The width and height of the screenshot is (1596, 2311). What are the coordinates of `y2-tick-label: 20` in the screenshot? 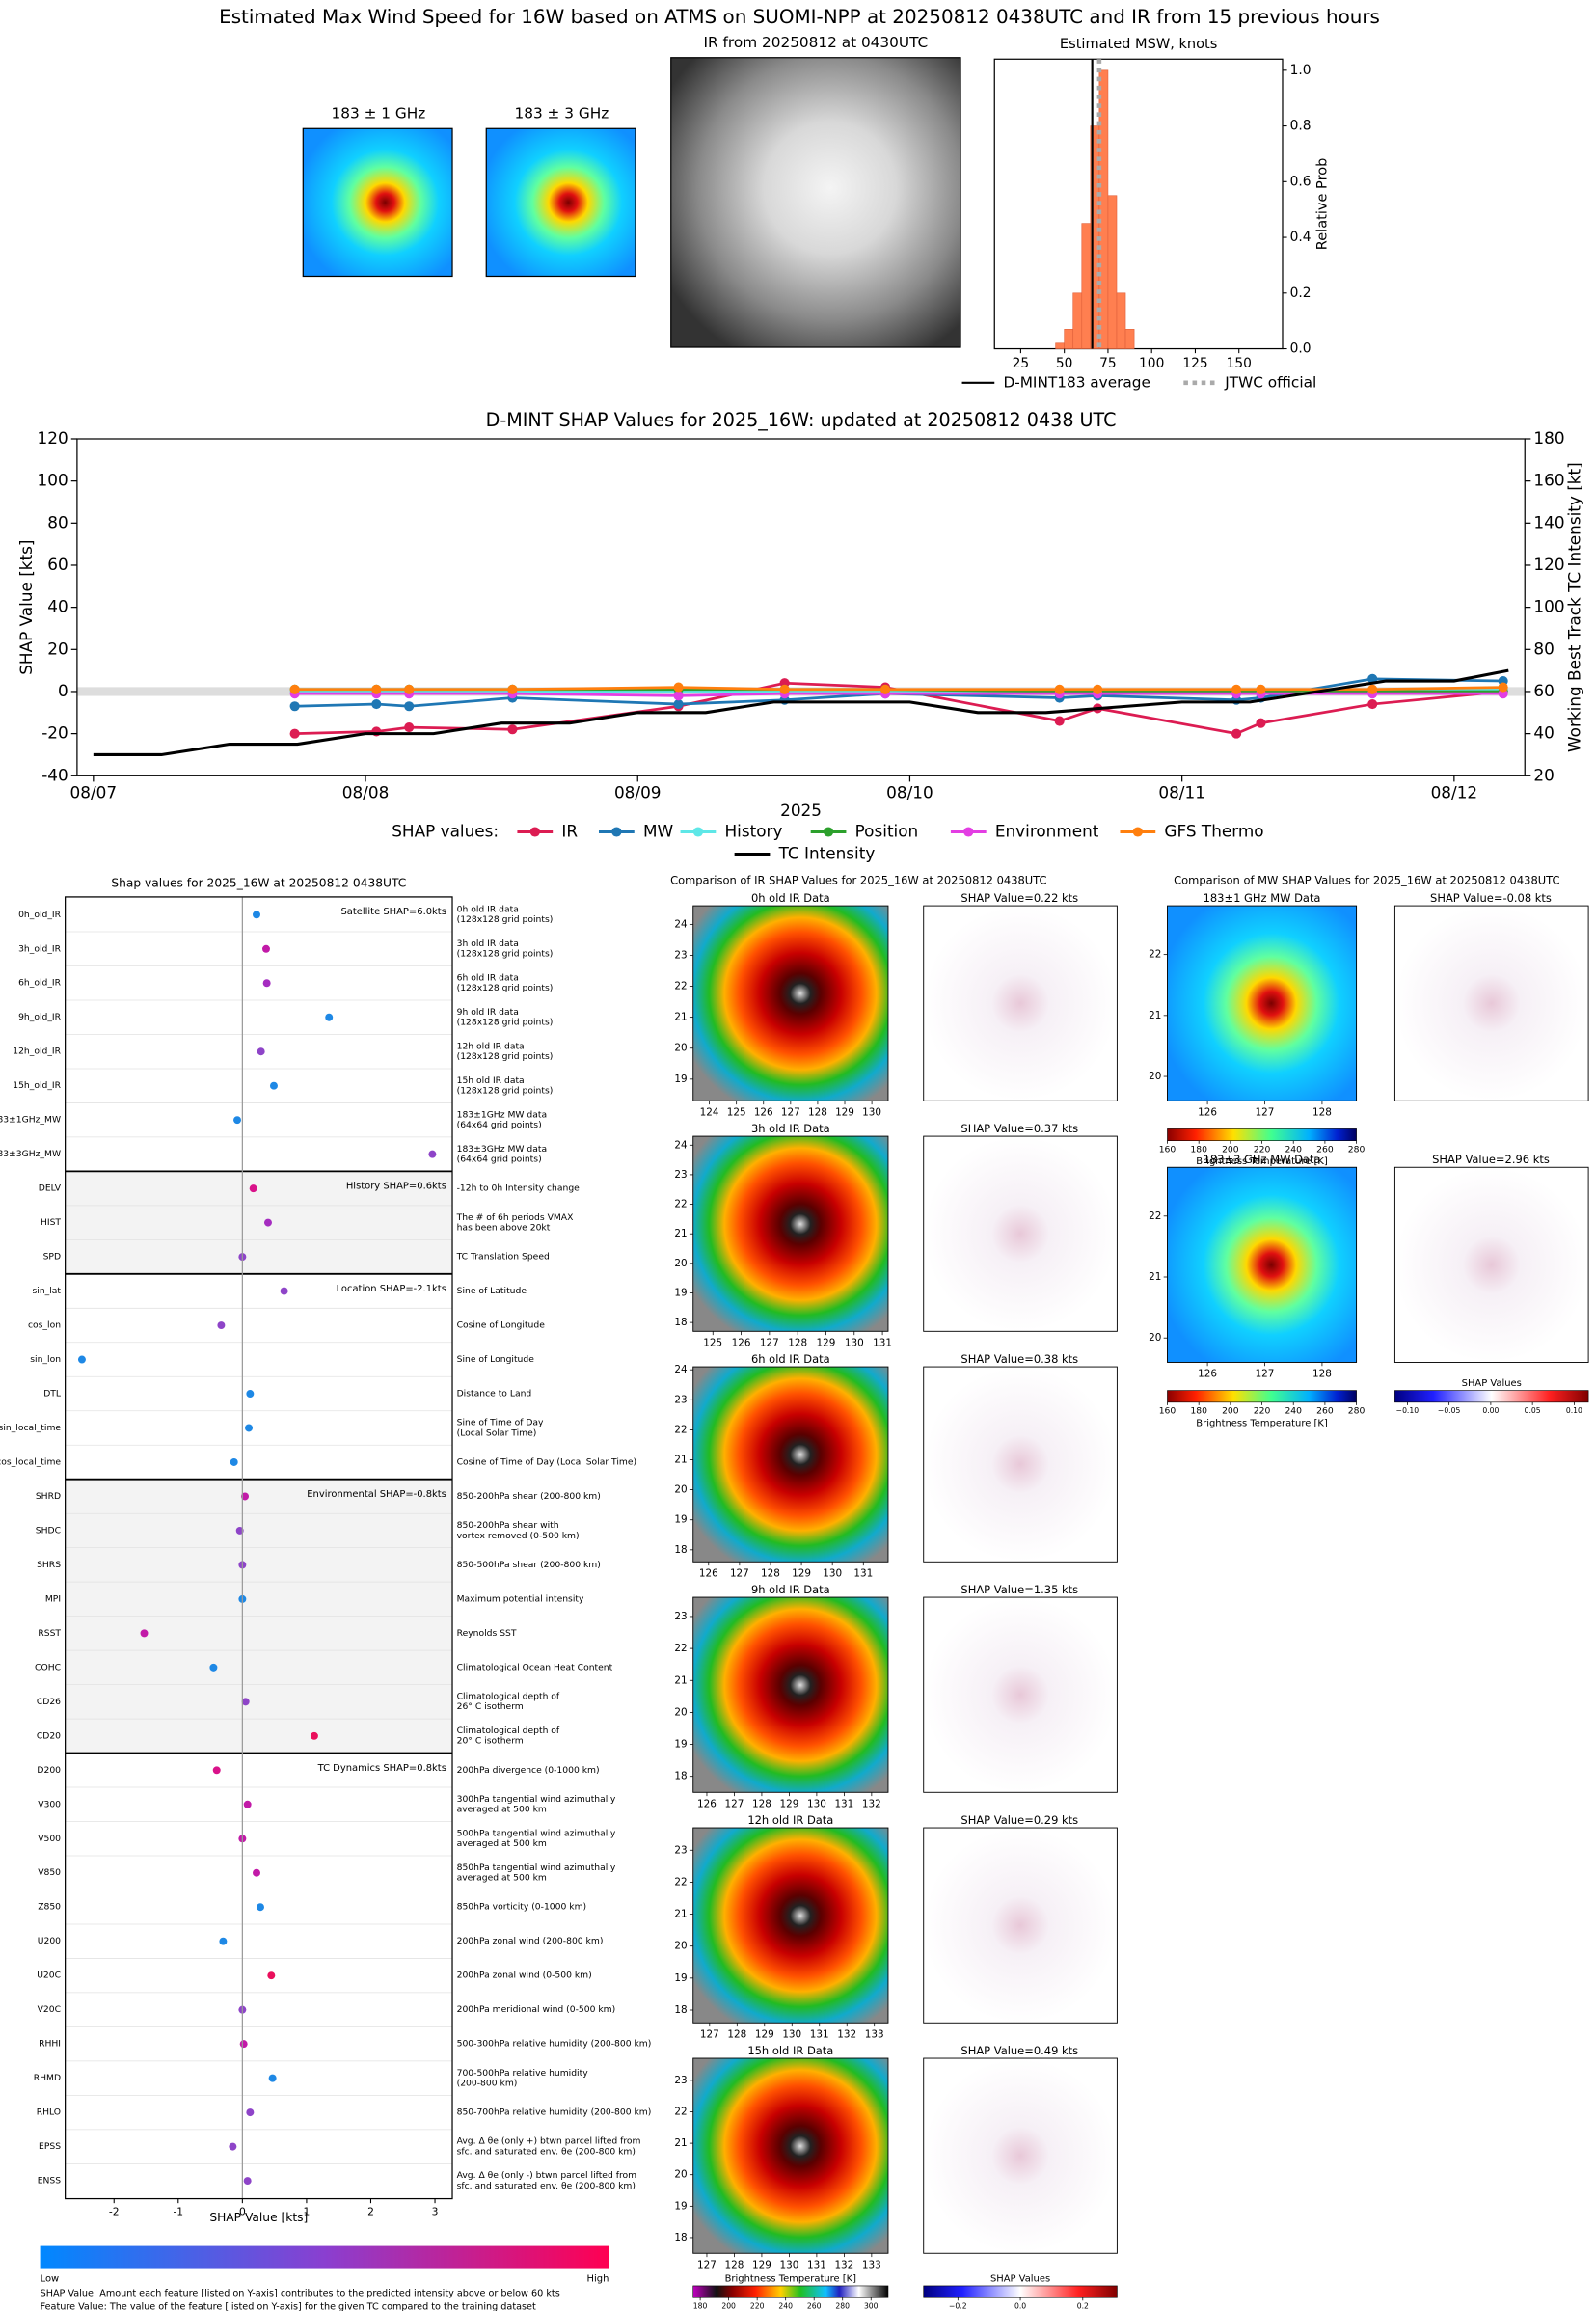 It's located at (1543, 775).